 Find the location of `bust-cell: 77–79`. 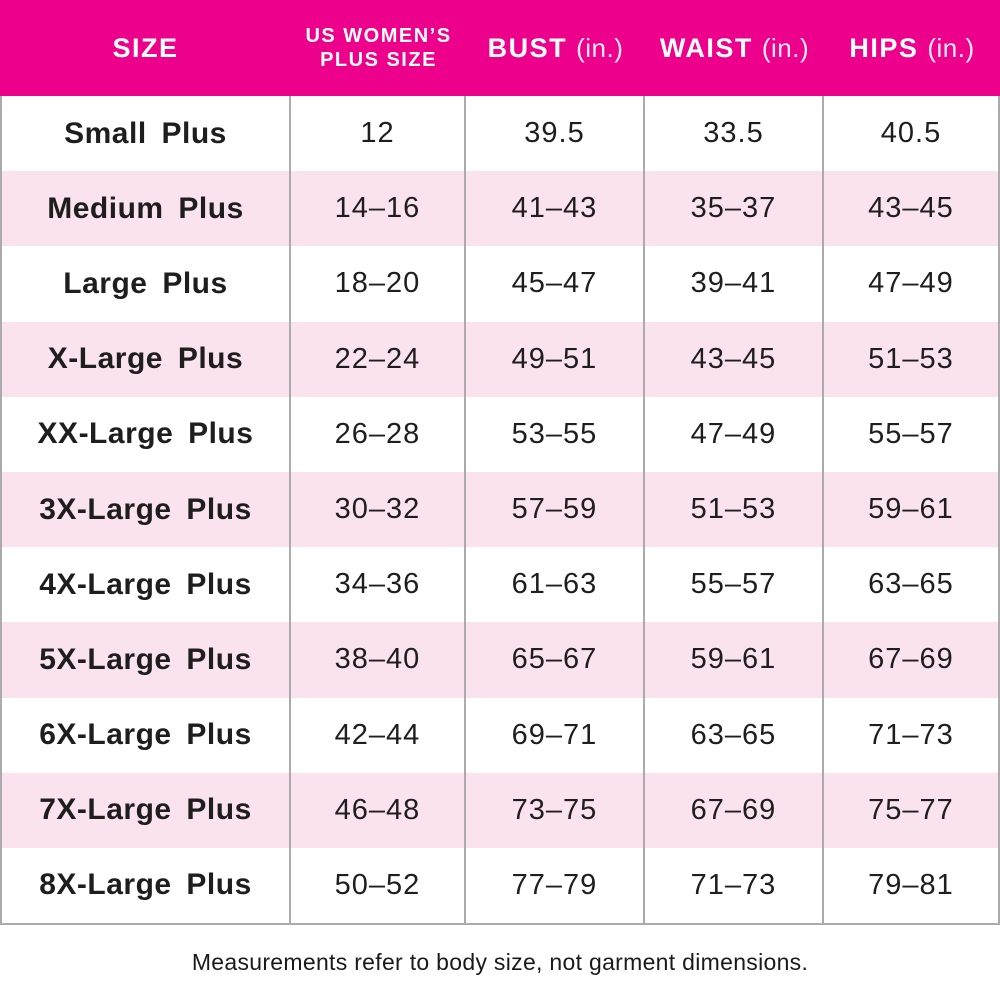

bust-cell: 77–79 is located at coordinates (555, 885).